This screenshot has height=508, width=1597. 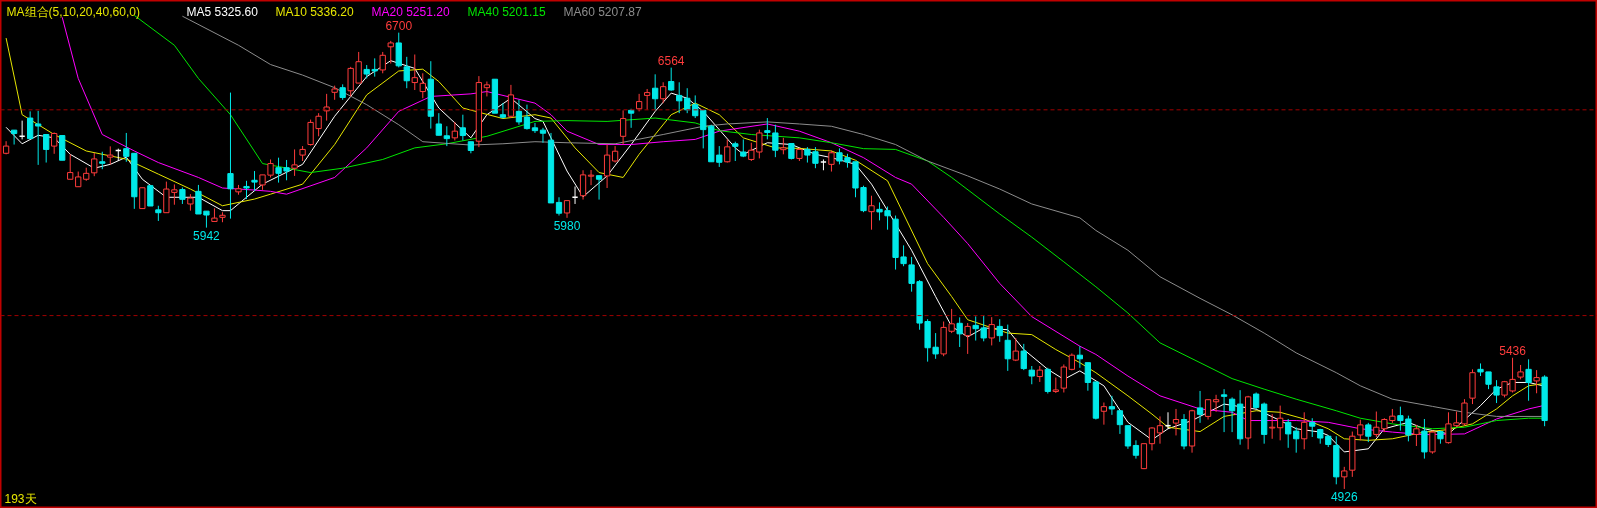 I want to click on text: MA60 5207.87, so click(x=602, y=11).